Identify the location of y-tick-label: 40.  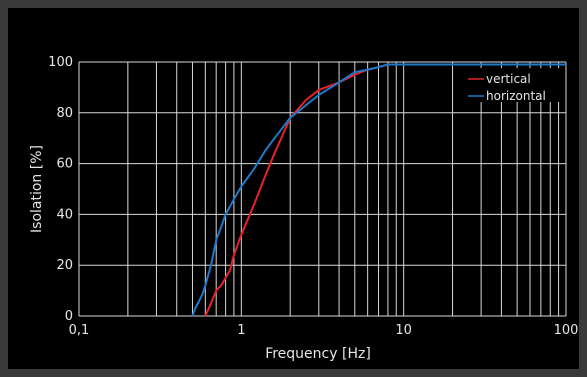
(64, 214).